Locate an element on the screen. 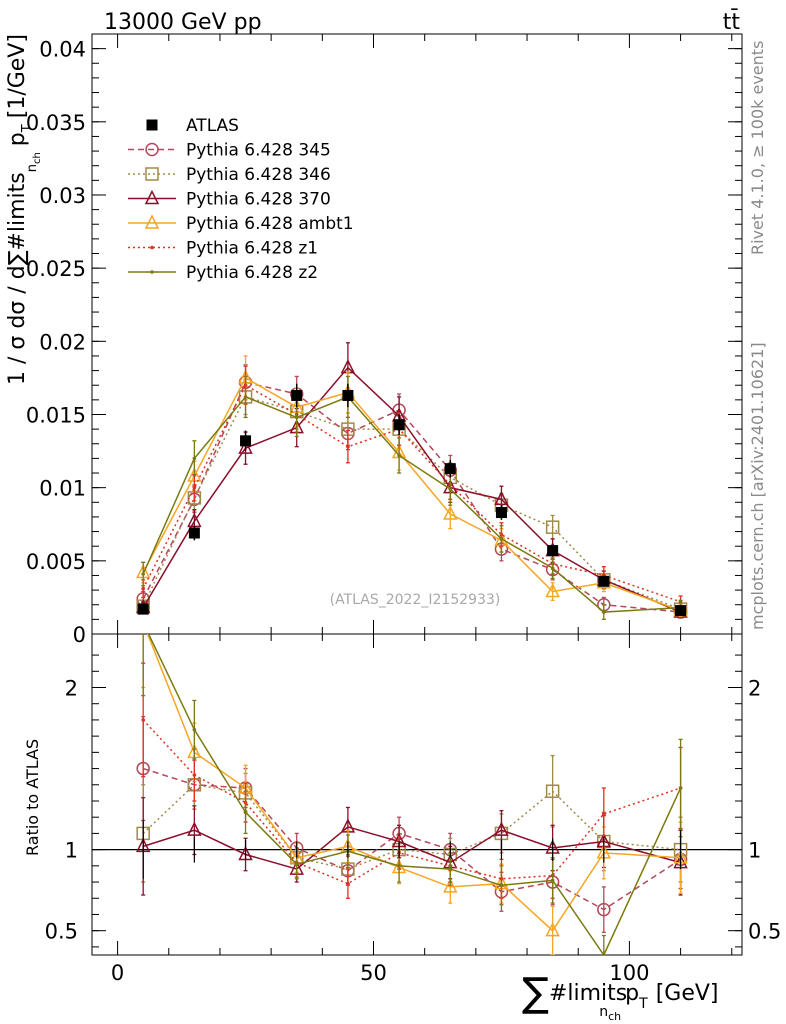  y-axis-label: 1 / σ dσ / d∑#limitsnchpT [1/GeV] is located at coordinates (24, 209).